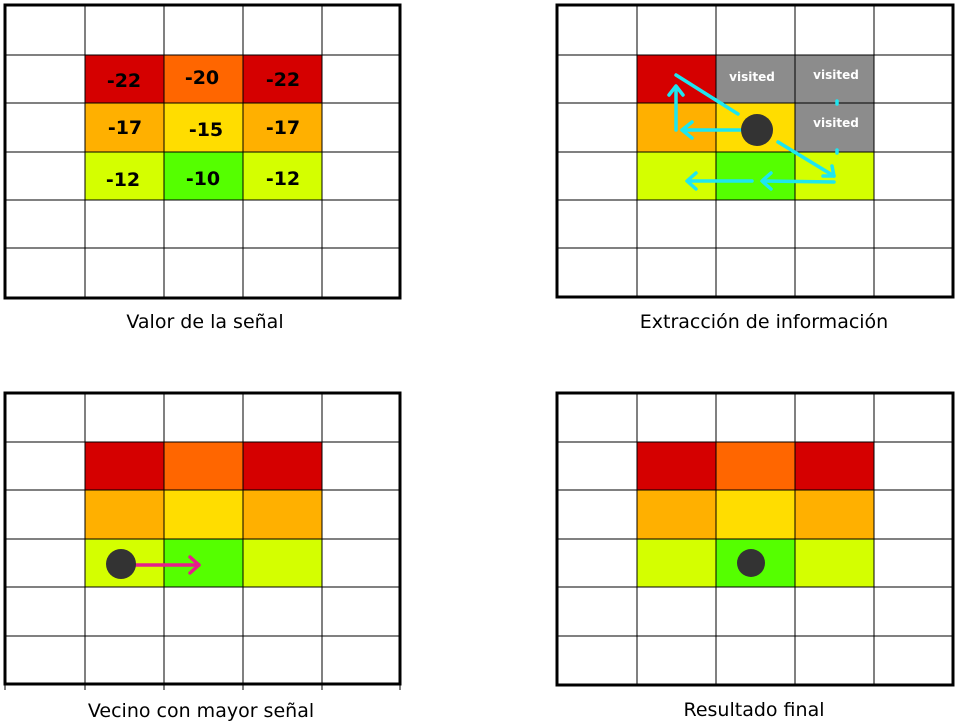 The width and height of the screenshot is (960, 728). I want to click on caption-best-neighbor: Vecino con mayor señal, so click(201, 711).